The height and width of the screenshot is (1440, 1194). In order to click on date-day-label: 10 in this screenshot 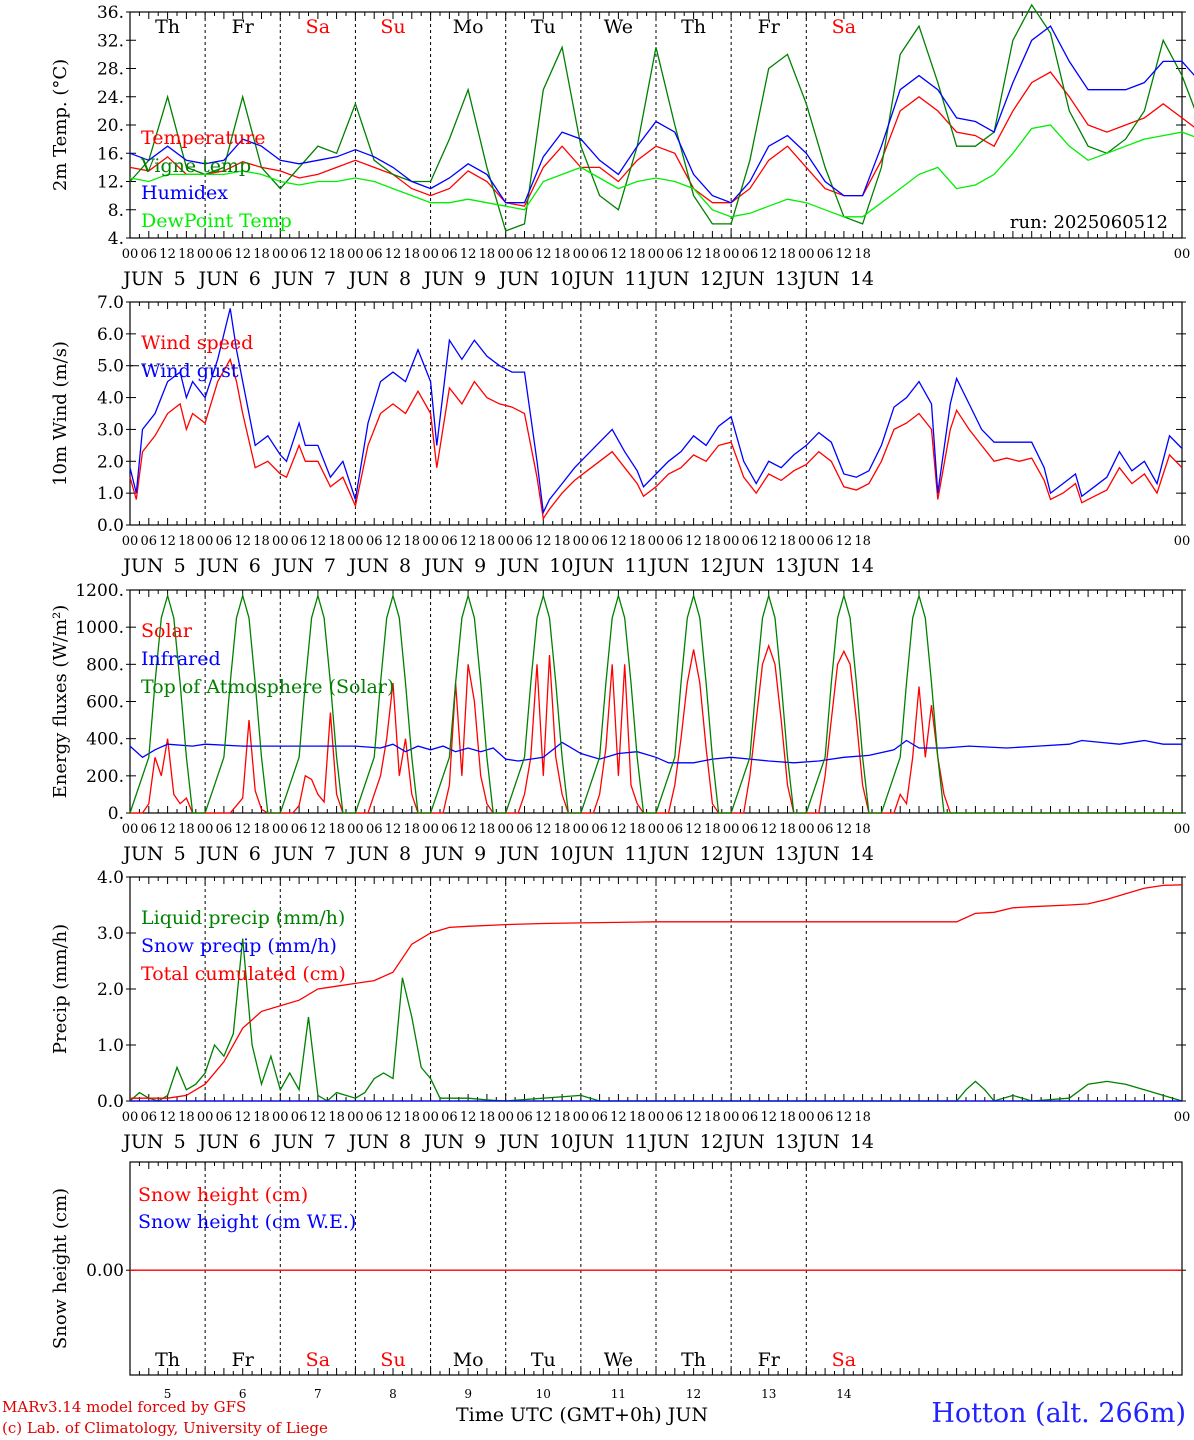, I will do `click(561, 566)`.